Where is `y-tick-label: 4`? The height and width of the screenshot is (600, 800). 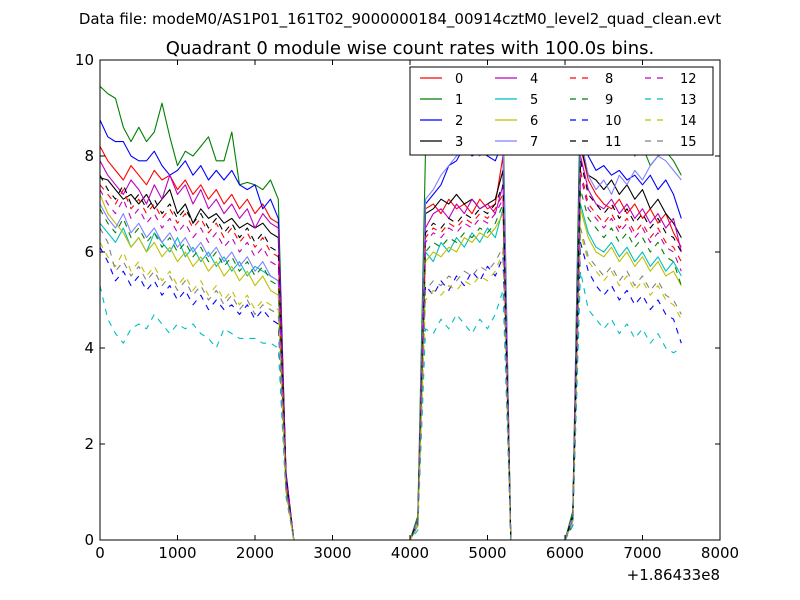 y-tick-label: 4 is located at coordinates (89, 348).